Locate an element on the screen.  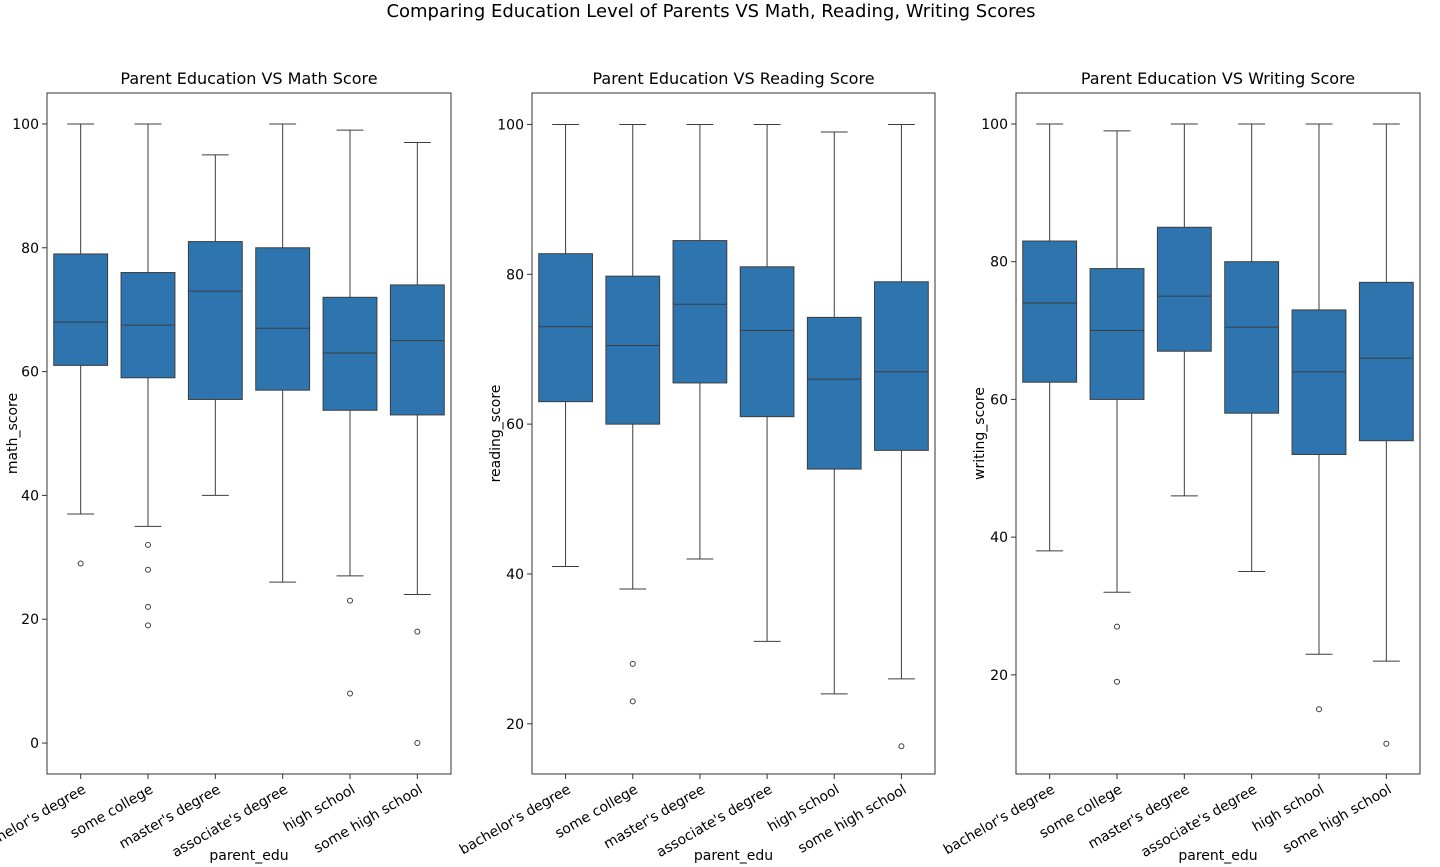
subplot-title: Parent Education VS Math Score is located at coordinates (248, 78).